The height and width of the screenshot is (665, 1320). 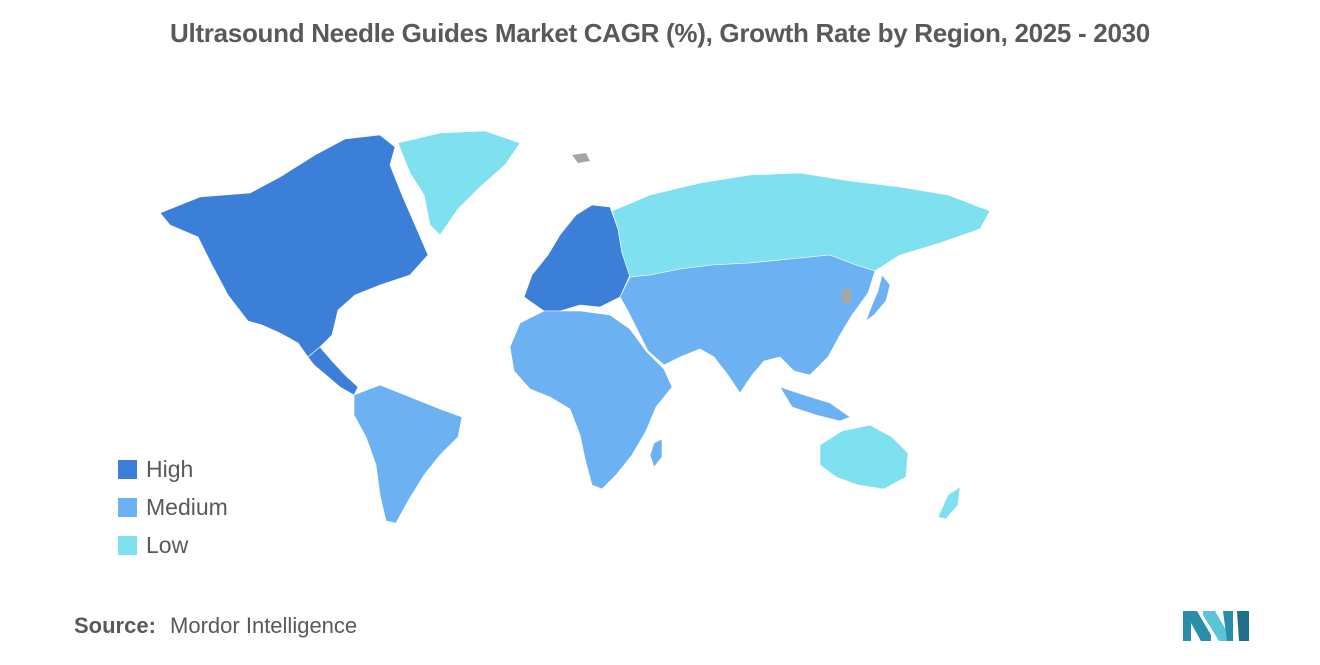 What do you see at coordinates (949, 503) in the screenshot?
I see `region-new-zealand` at bounding box center [949, 503].